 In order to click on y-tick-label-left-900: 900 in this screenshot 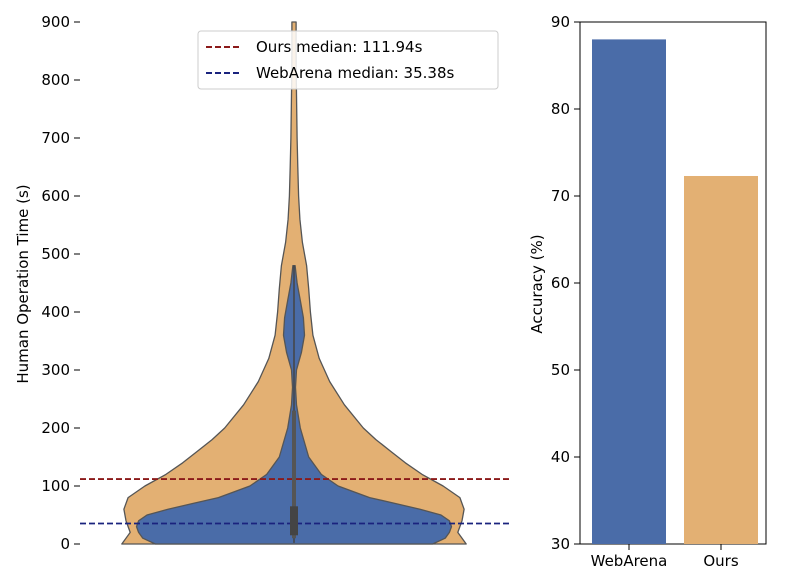, I will do `click(55, 22)`.